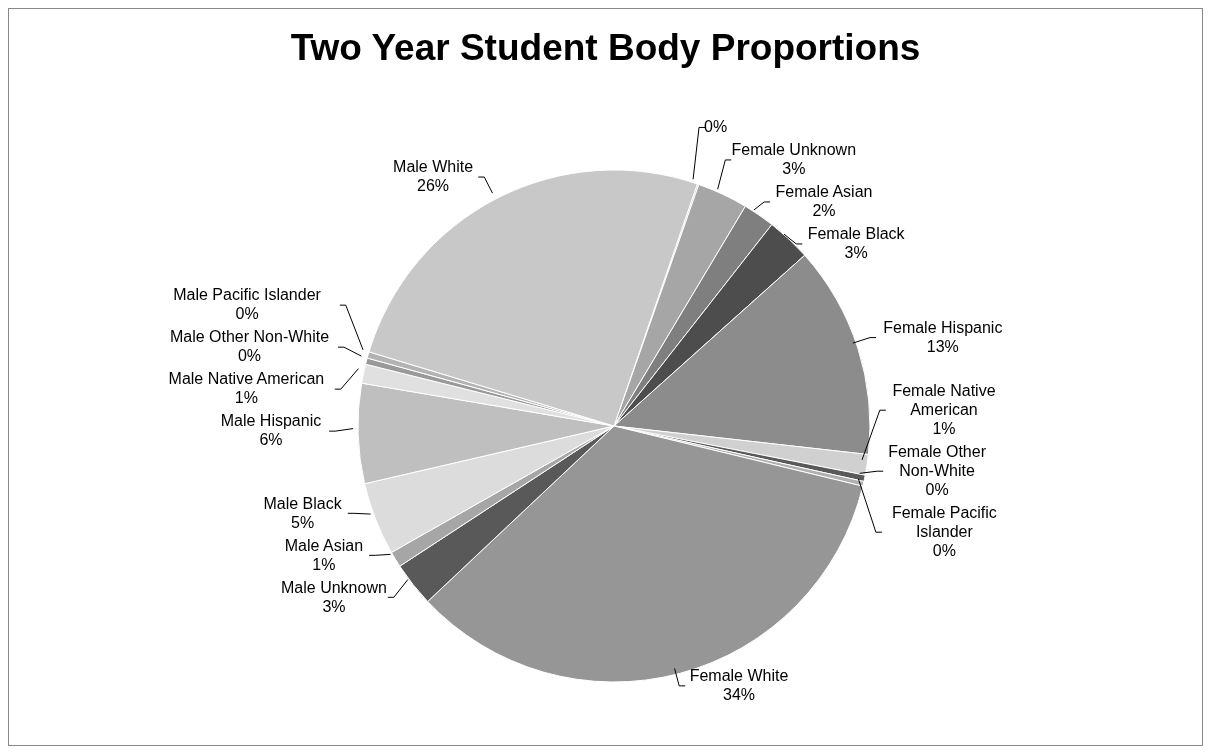  Describe the element at coordinates (249, 337) in the screenshot. I see `slice-label: Male Other Non-White` at that location.